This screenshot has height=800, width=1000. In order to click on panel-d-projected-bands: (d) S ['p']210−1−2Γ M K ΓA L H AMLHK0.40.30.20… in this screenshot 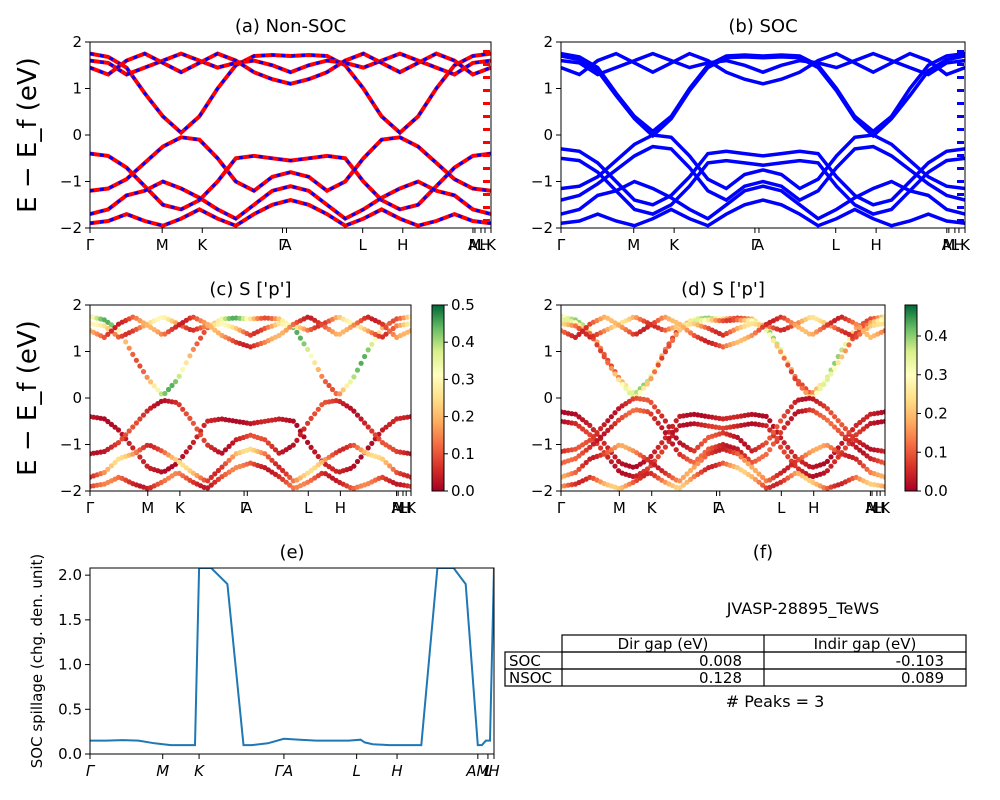, I will do `click(739, 398)`.